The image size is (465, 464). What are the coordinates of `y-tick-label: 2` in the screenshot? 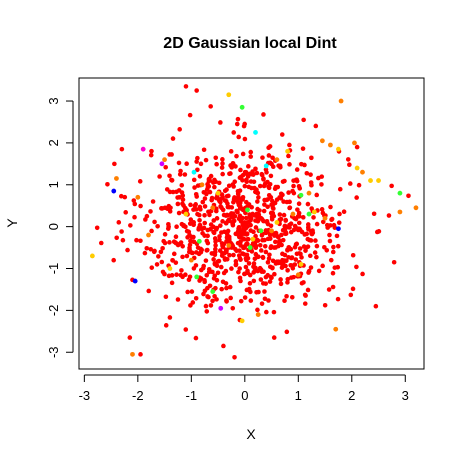 It's located at (53, 142).